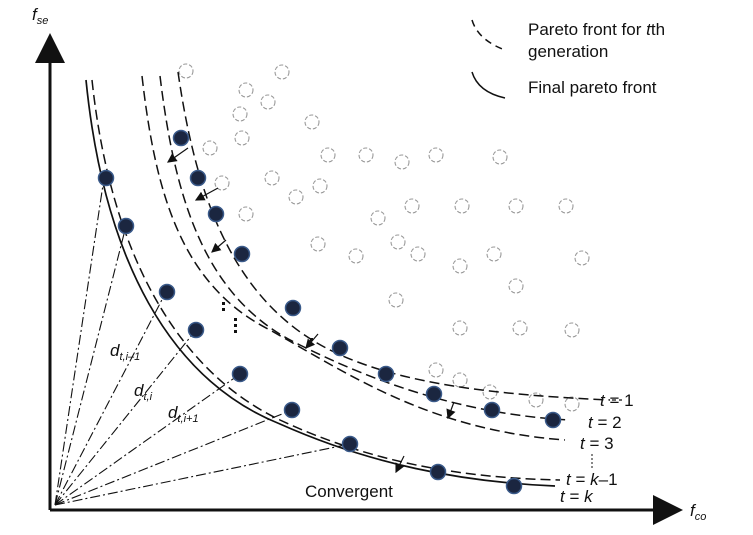 The image size is (753, 535). I want to click on distance-label-next: dt,i+1, so click(183, 414).